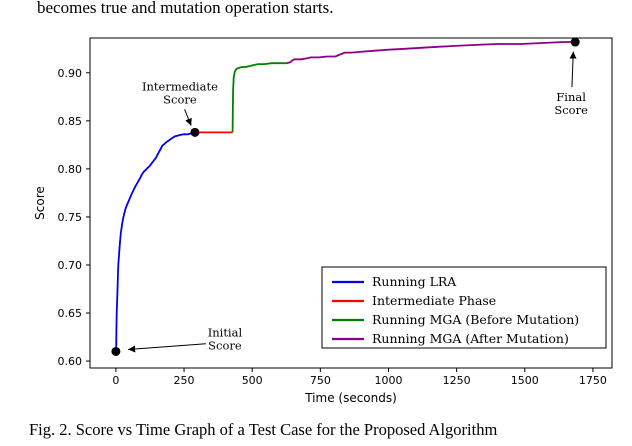  Describe the element at coordinates (470, 338) in the screenshot. I see `legend-label-3: Running MGA (After Mutation)` at that location.